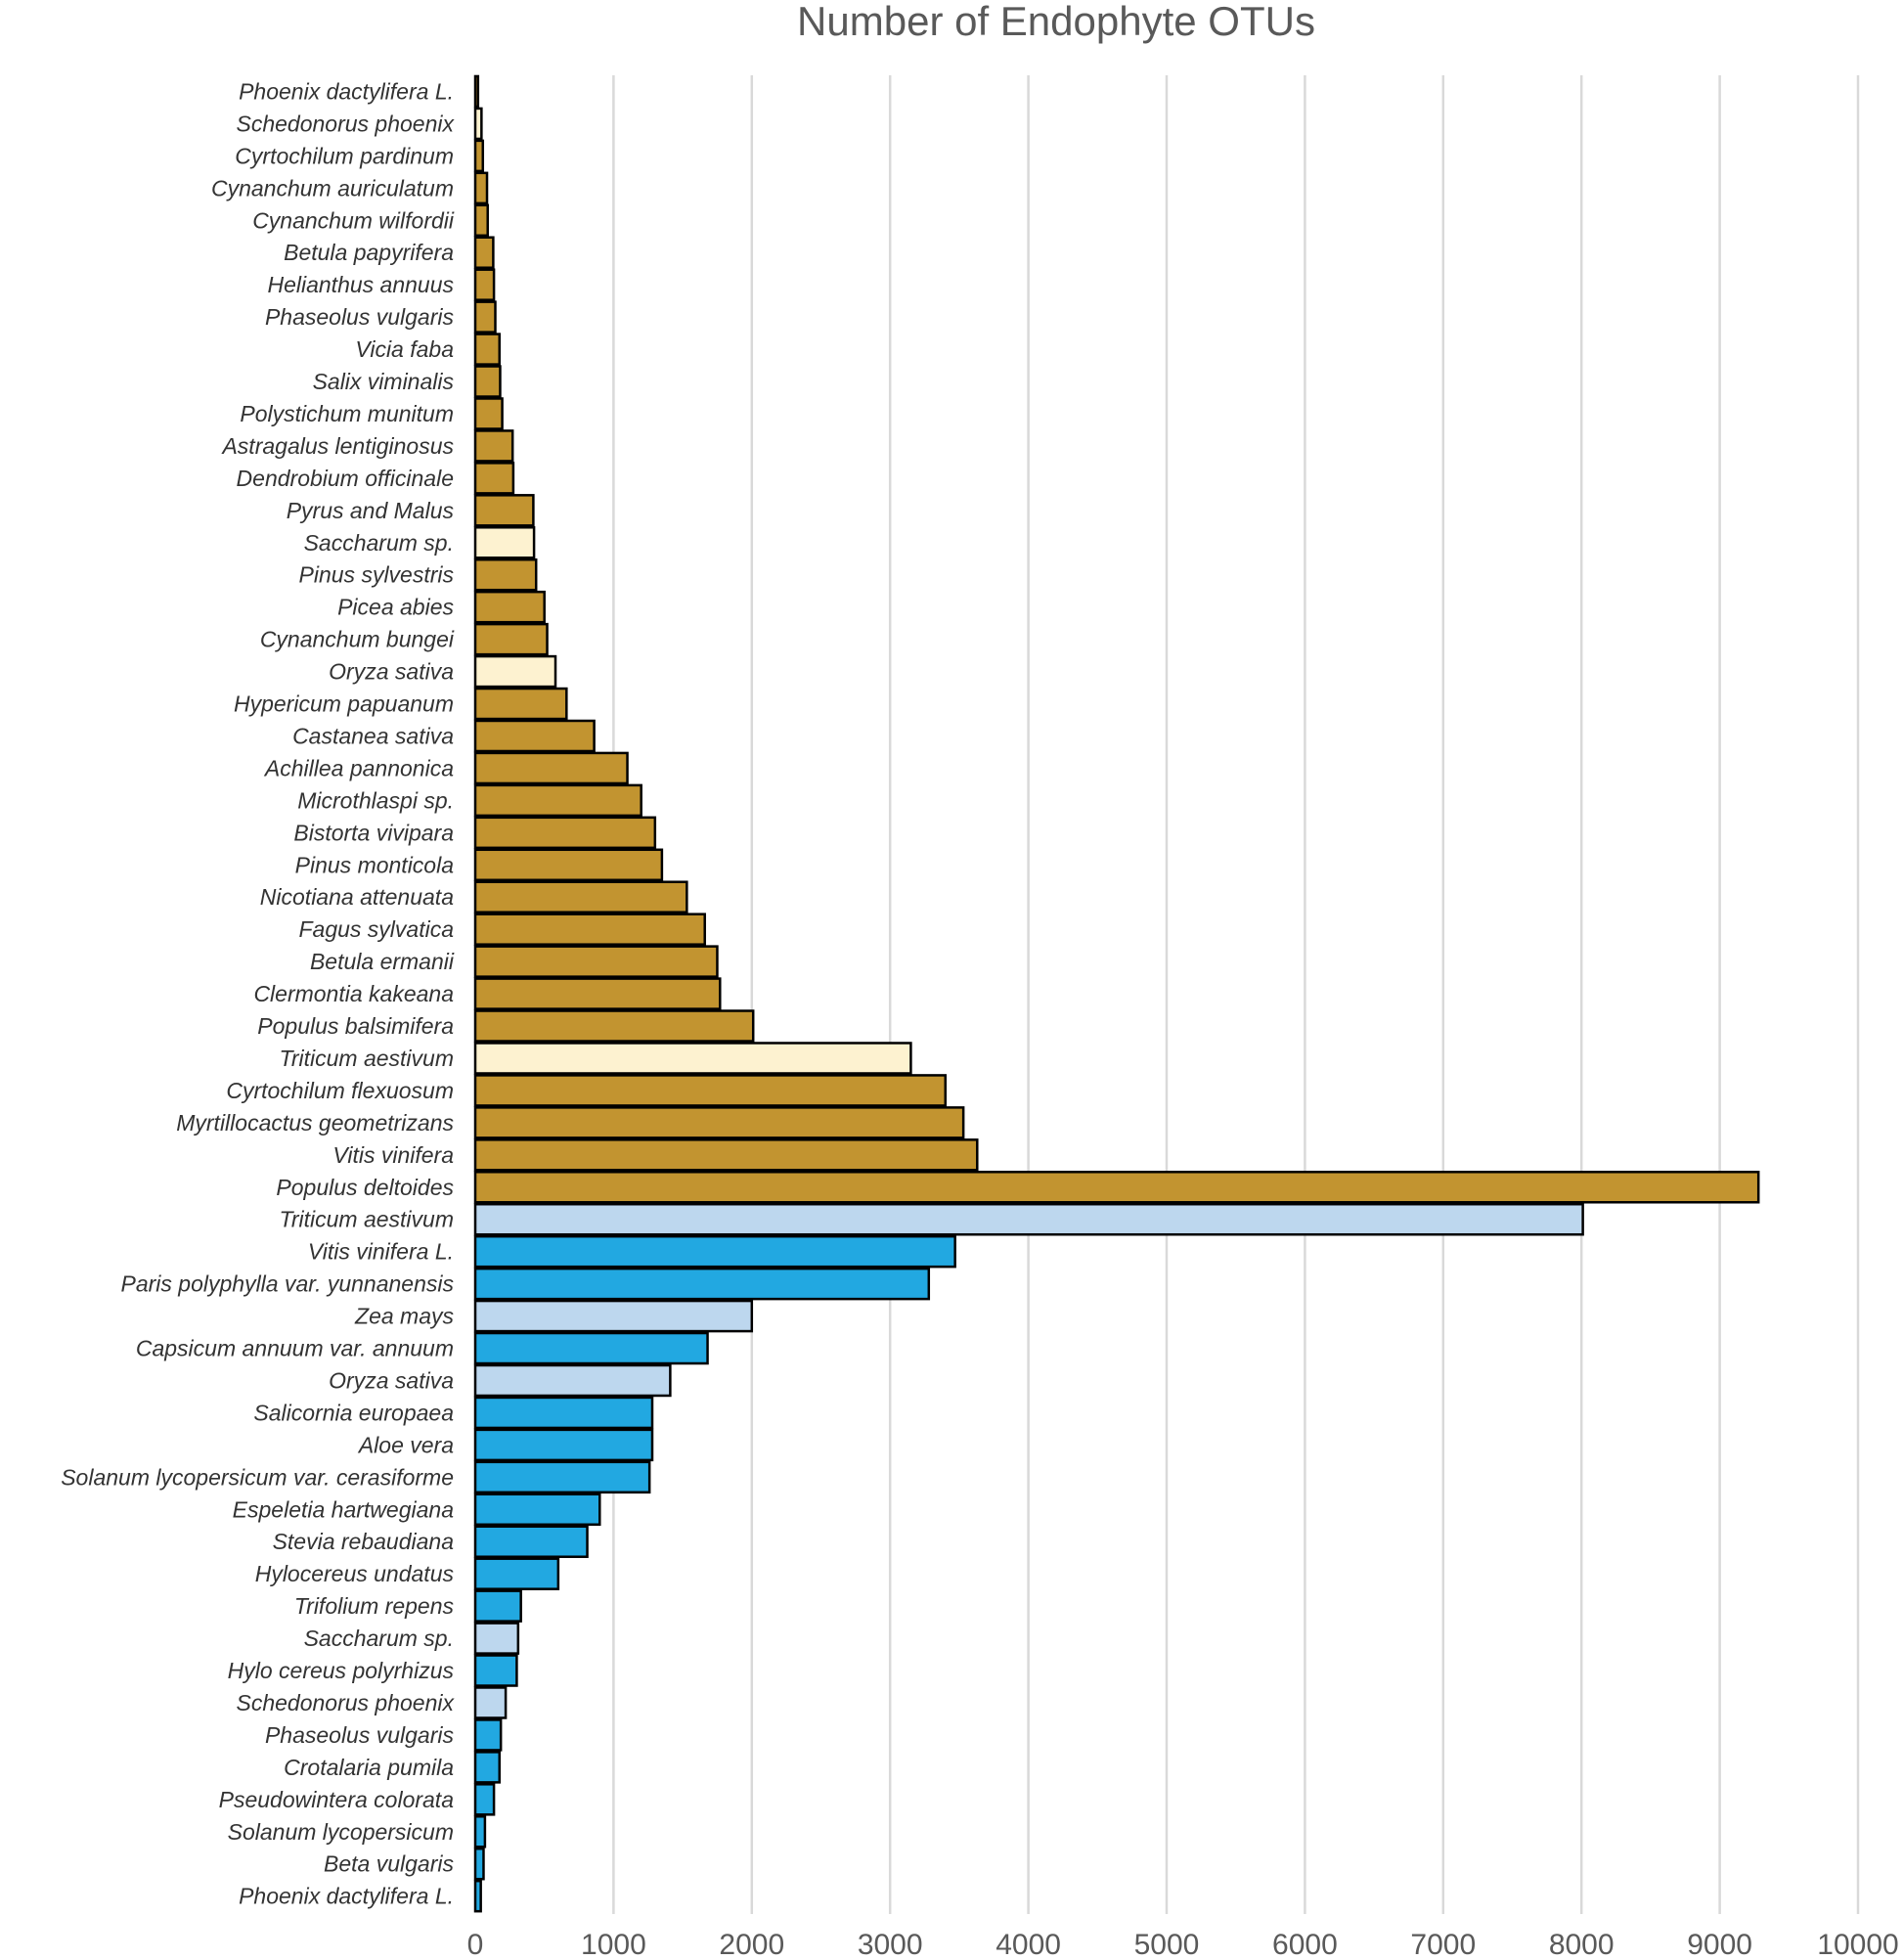 The height and width of the screenshot is (1960, 1903). I want to click on x-tick-label: 8000, so click(1582, 1944).